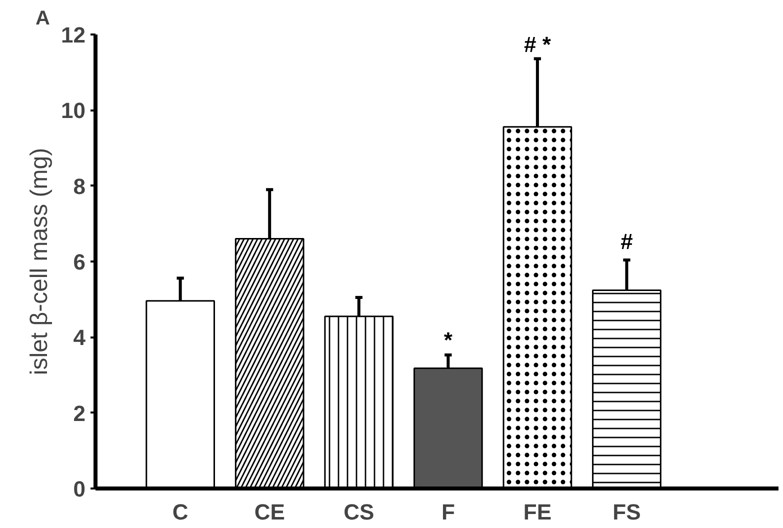  Describe the element at coordinates (269, 512) in the screenshot. I see `x-tick-label: CE` at that location.